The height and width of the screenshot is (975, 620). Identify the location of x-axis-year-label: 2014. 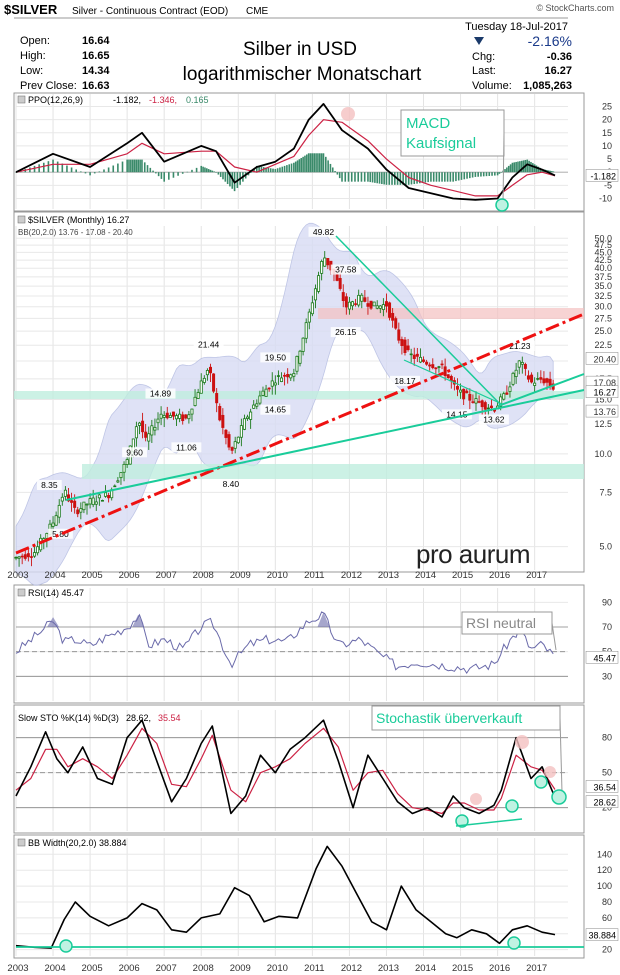
(425, 968).